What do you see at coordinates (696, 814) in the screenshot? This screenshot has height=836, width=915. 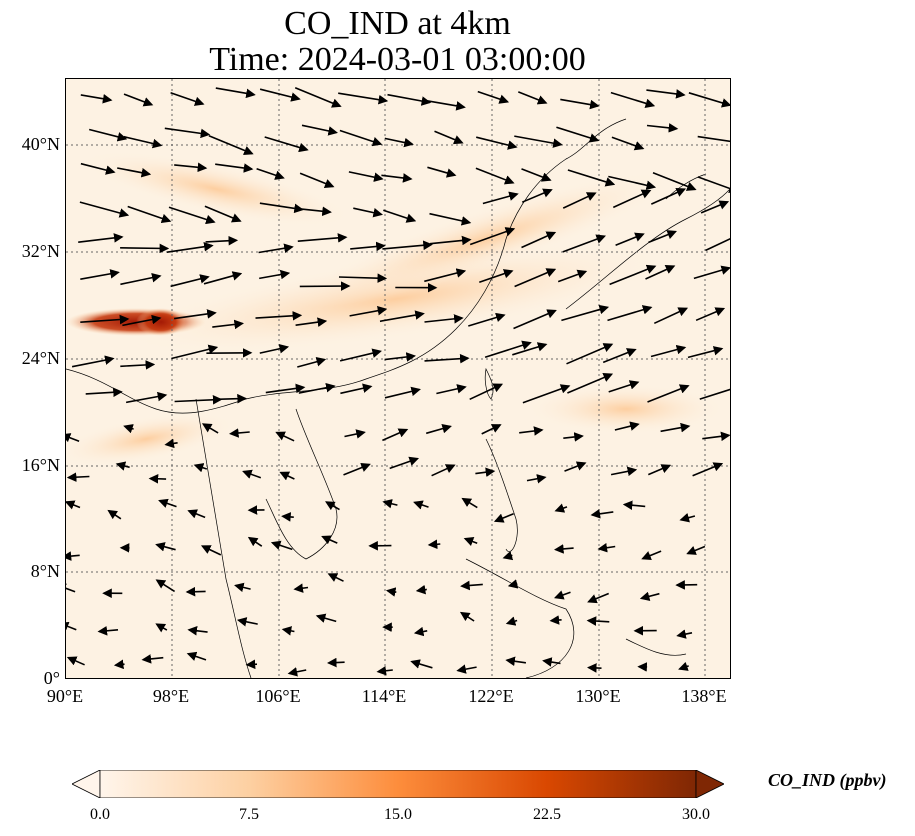 I see `colorbar-tick-30: 30.0` at bounding box center [696, 814].